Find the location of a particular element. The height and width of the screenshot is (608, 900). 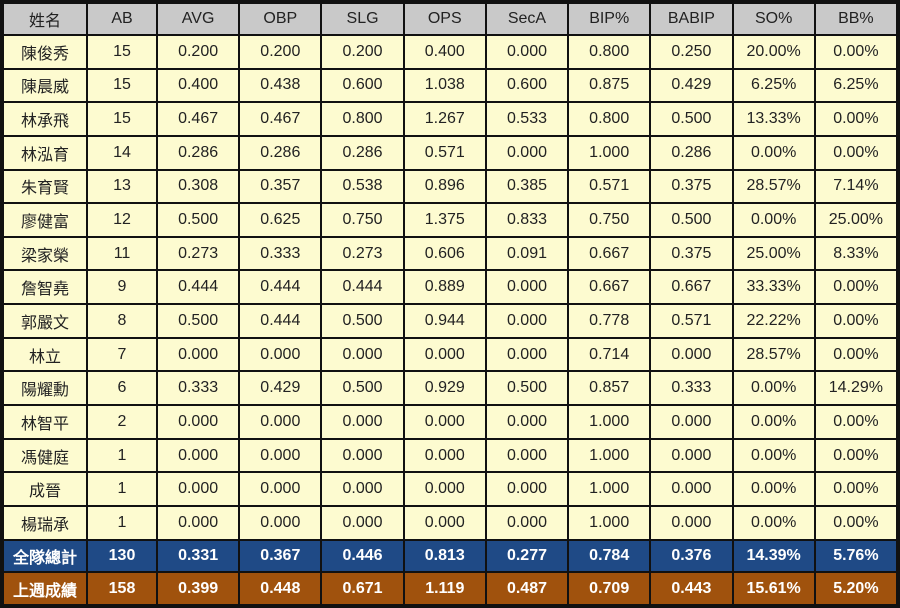

player-name-cell: 朱育賢 is located at coordinates (45, 186).